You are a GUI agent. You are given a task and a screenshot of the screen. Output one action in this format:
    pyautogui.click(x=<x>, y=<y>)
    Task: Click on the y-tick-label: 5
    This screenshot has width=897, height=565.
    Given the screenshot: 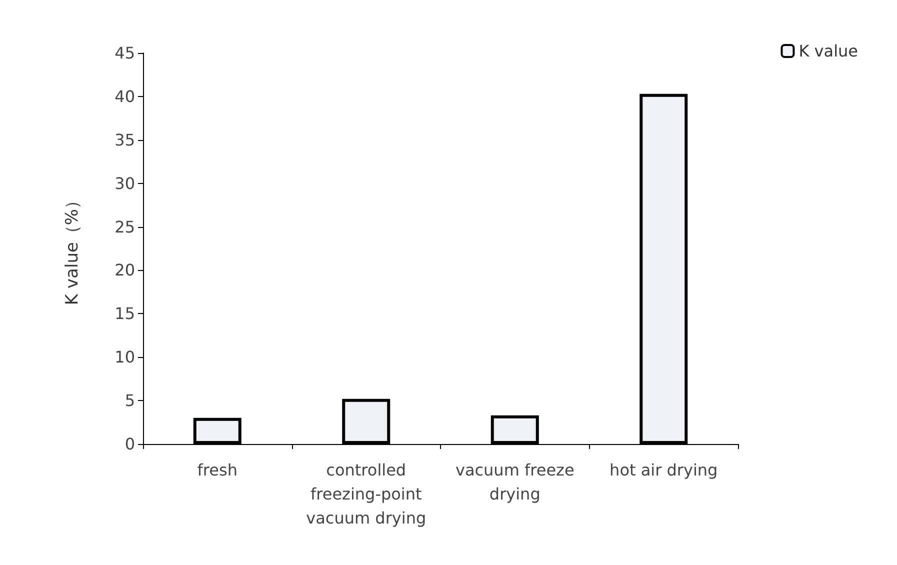 What is the action you would take?
    pyautogui.click(x=129, y=400)
    